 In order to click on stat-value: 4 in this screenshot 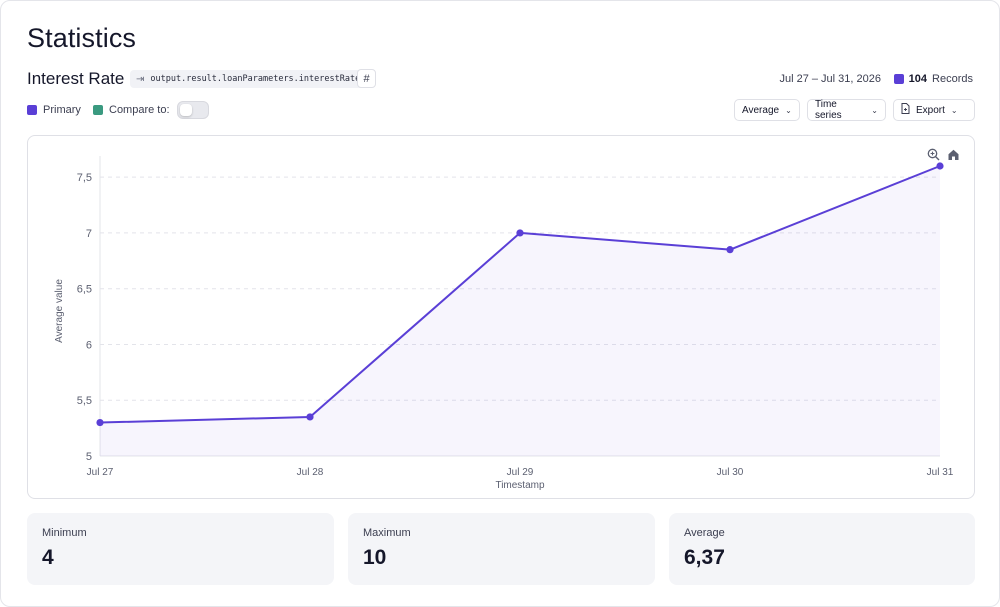, I will do `click(48, 557)`.